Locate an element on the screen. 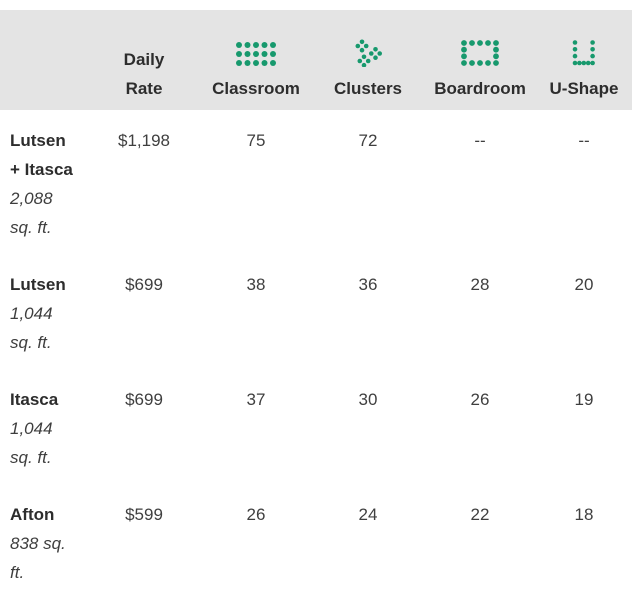  clusters-cell: 72 is located at coordinates (368, 140).